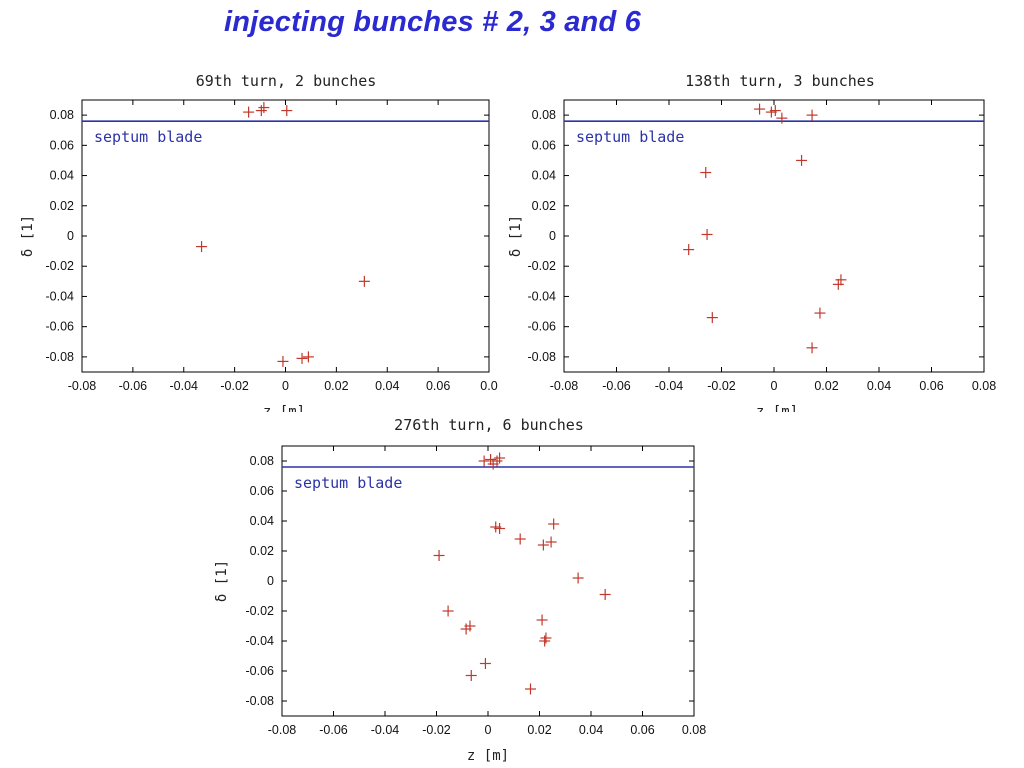 The height and width of the screenshot is (768, 1024). I want to click on x-tick-label: 0.0, so click(488, 386).